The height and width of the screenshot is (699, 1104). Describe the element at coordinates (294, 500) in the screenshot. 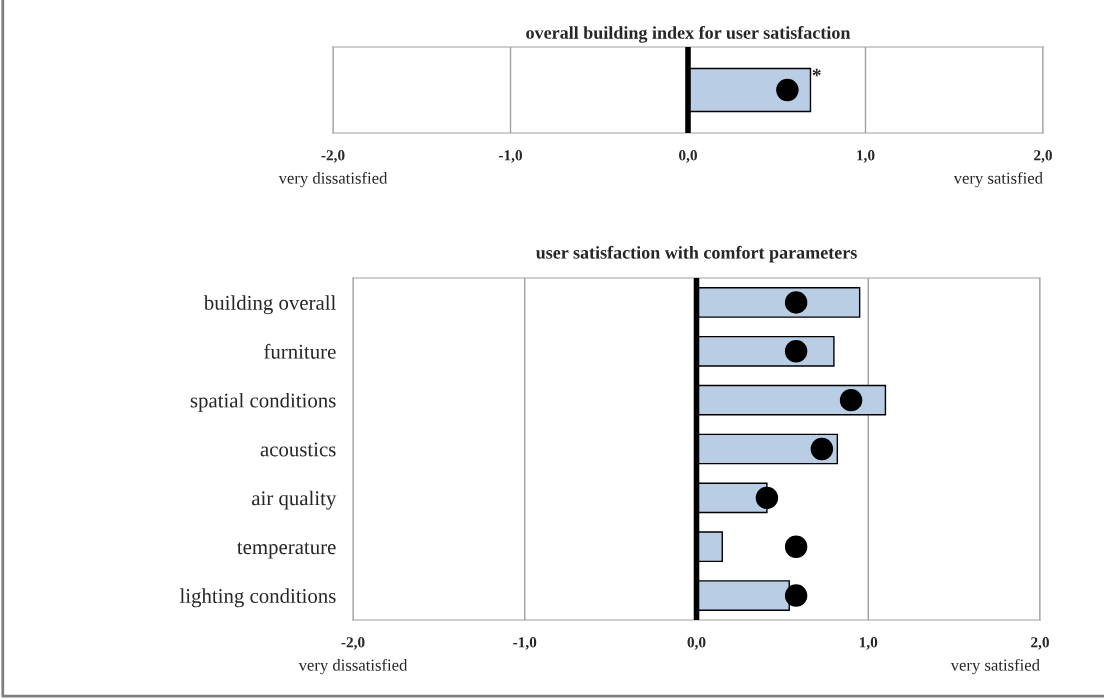

I see `y-tick-label: air quality` at that location.